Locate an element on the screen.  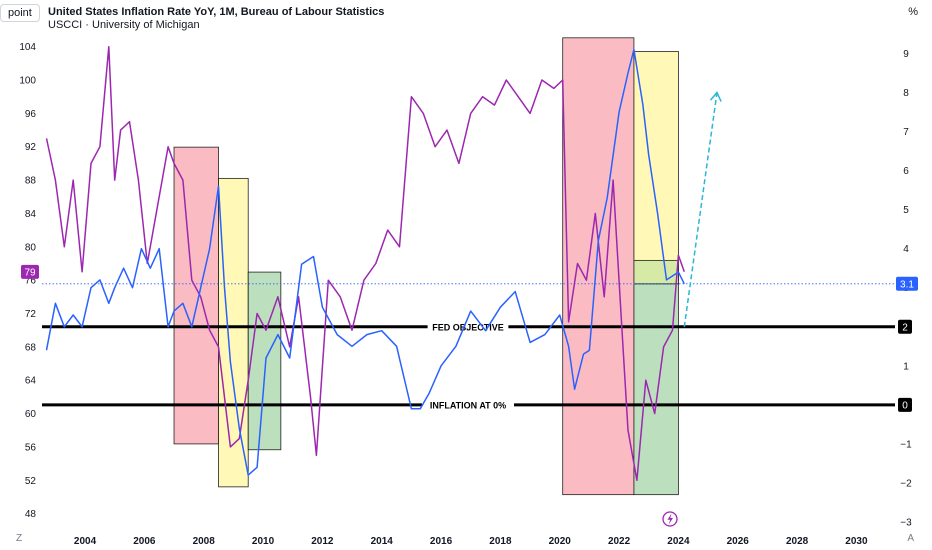
projection-arrowhead is located at coordinates (715, 96).